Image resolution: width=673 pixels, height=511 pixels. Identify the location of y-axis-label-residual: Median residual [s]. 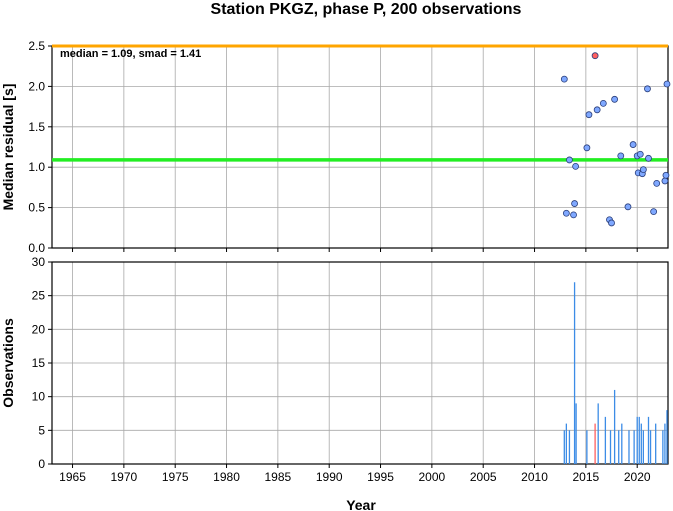
(8, 147).